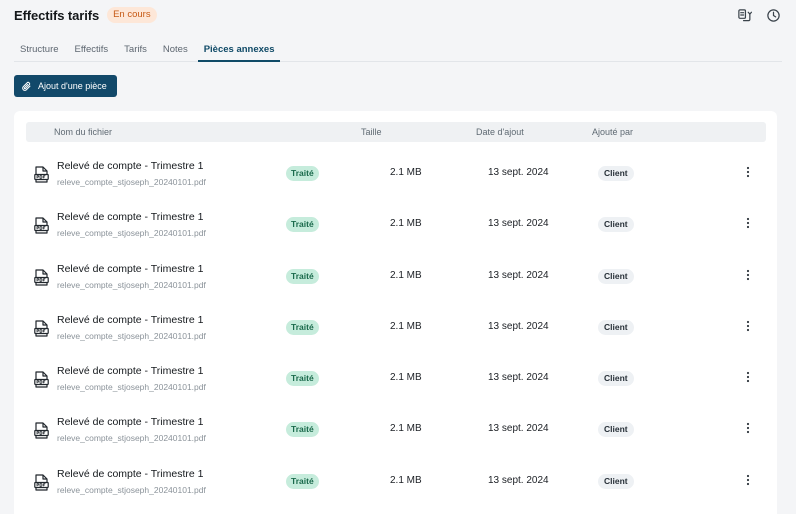 This screenshot has height=514, width=796. What do you see at coordinates (175, 49) in the screenshot?
I see `tab-notes: Notes` at bounding box center [175, 49].